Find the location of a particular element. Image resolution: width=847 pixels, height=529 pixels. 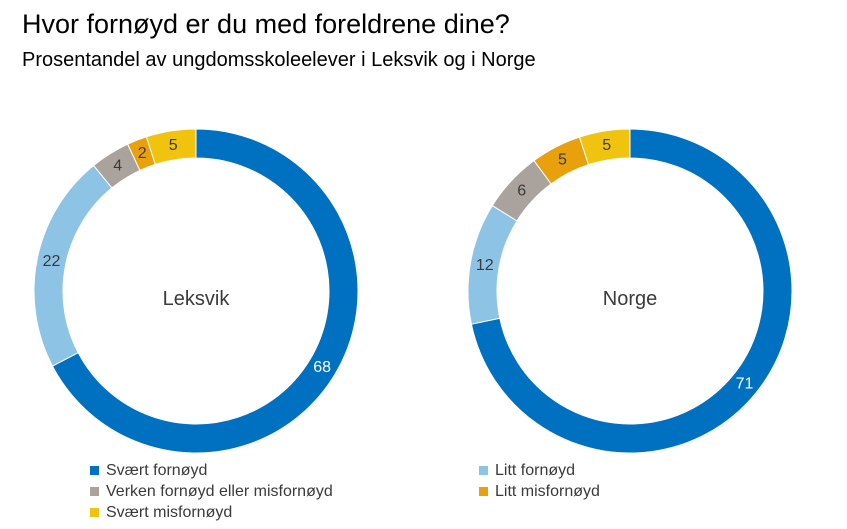

data-label-litt-misforn-yd: 2 is located at coordinates (142, 153).